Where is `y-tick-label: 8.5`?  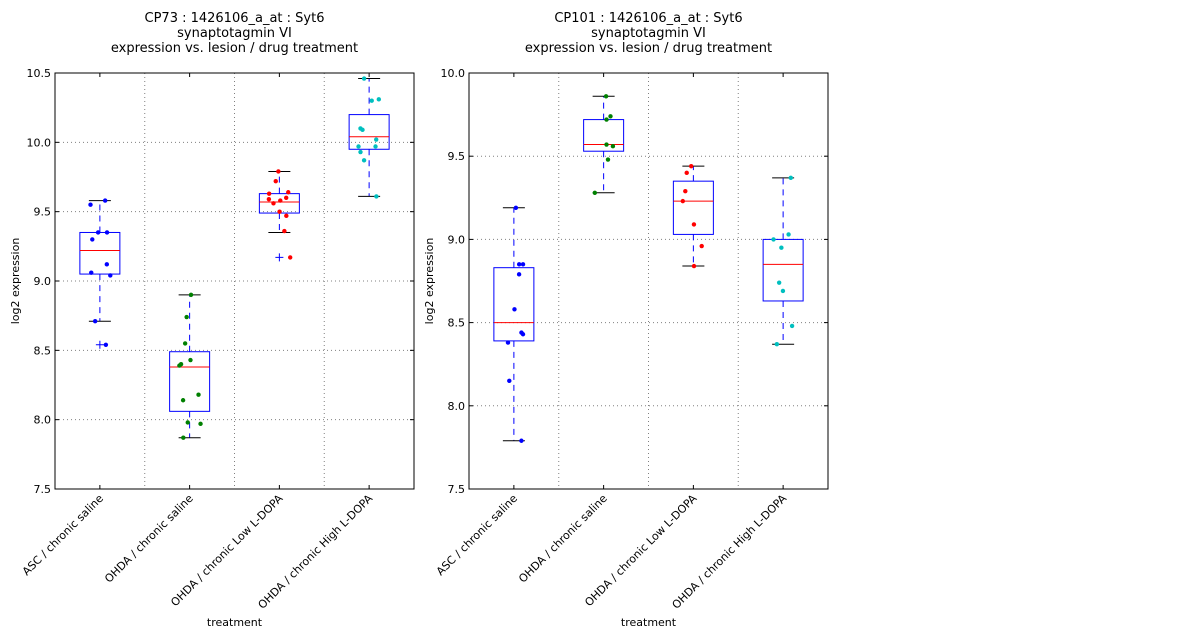
y-tick-label: 8.5 is located at coordinates (457, 323).